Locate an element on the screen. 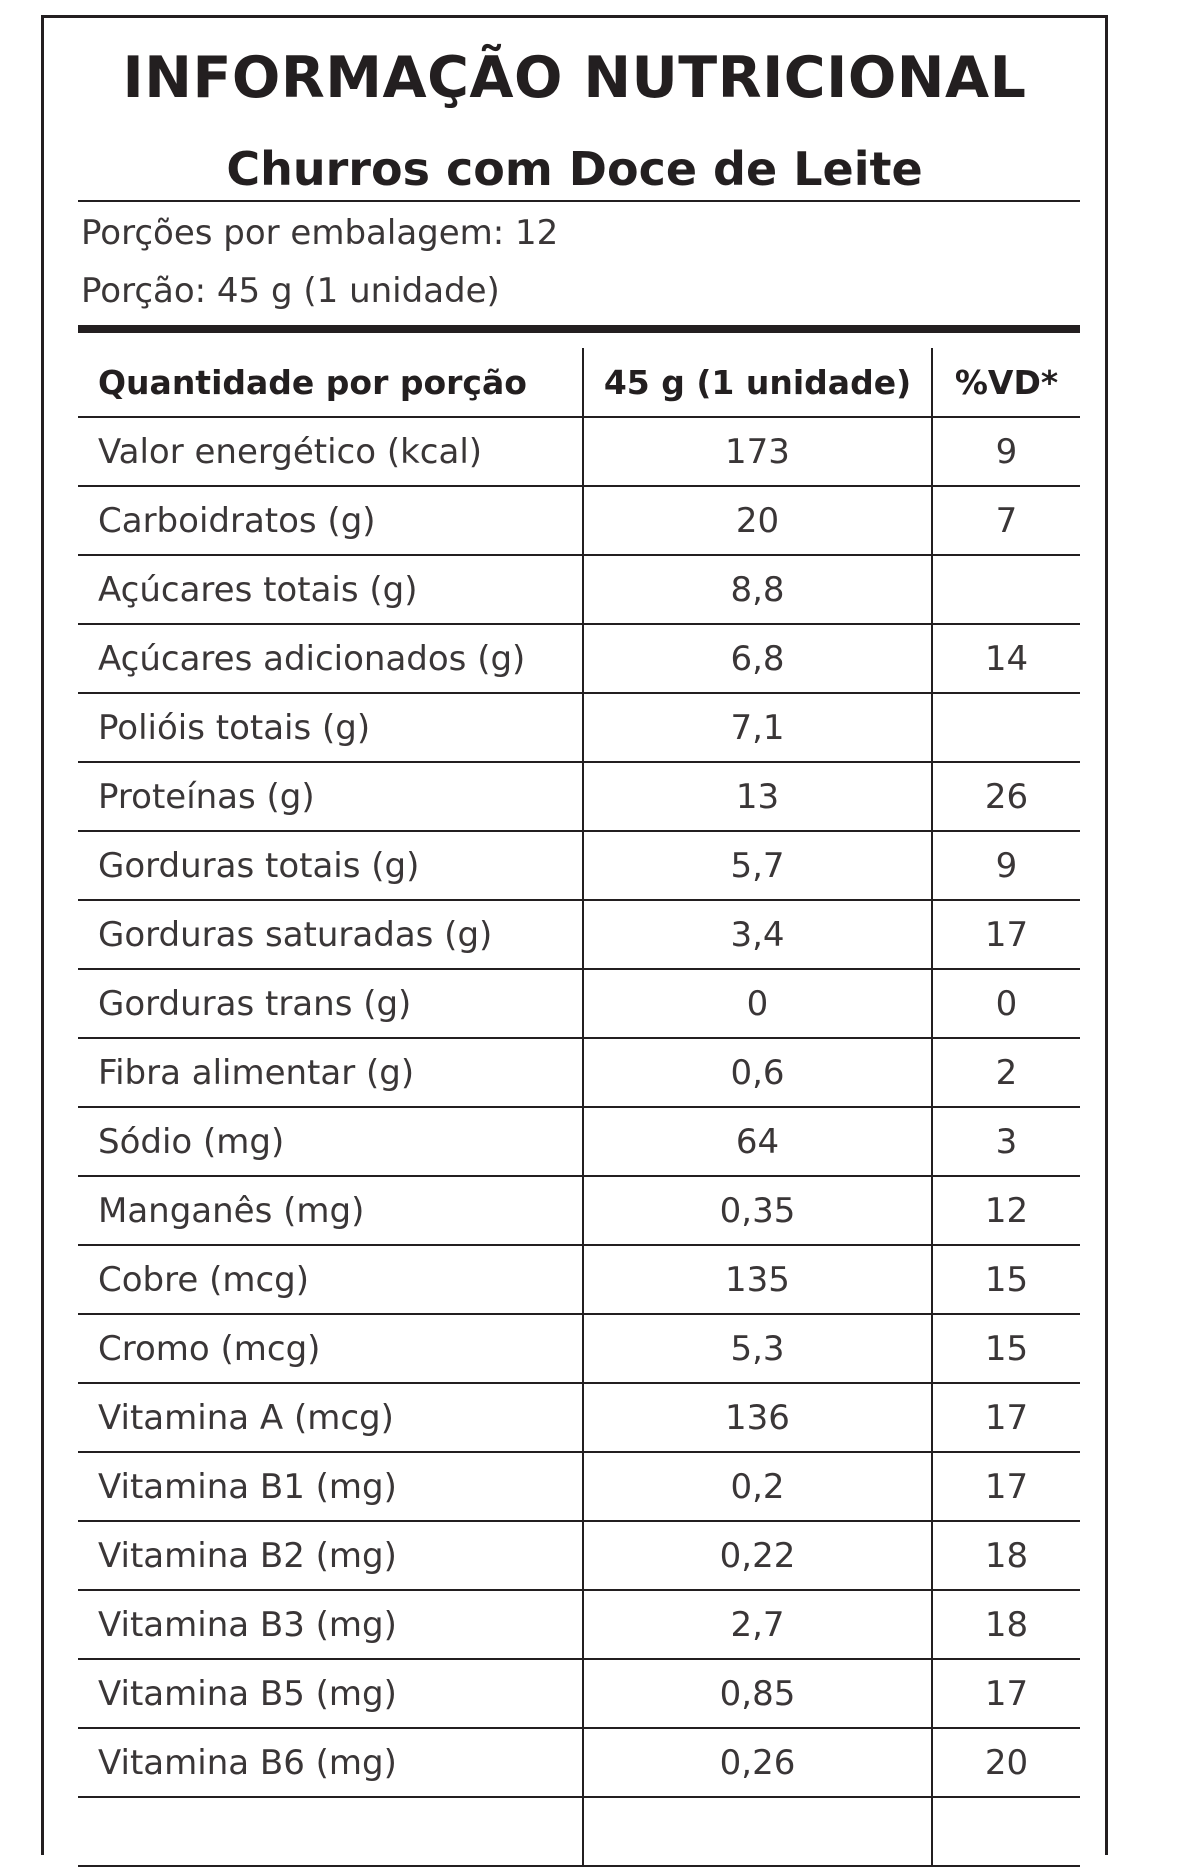  nutrient-daily-value: 14 is located at coordinates (1006, 659).